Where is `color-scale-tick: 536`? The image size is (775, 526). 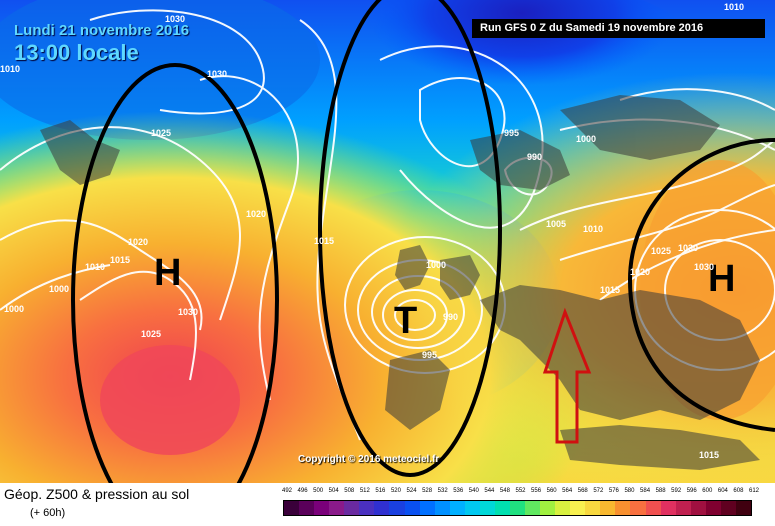 color-scale-tick: 536 is located at coordinates (458, 491).